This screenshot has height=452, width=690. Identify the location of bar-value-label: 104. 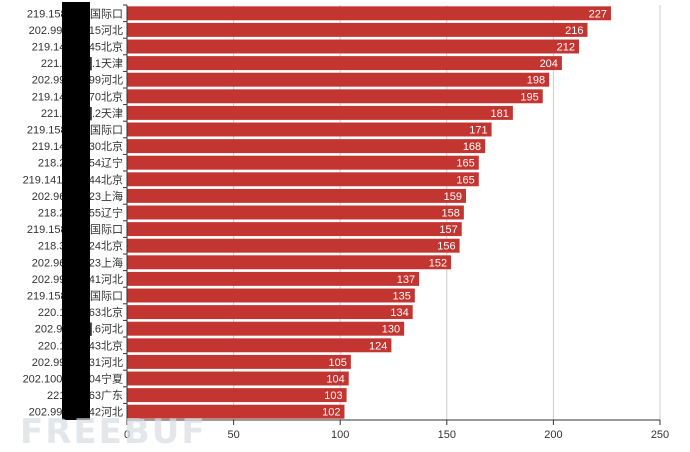
(335, 380).